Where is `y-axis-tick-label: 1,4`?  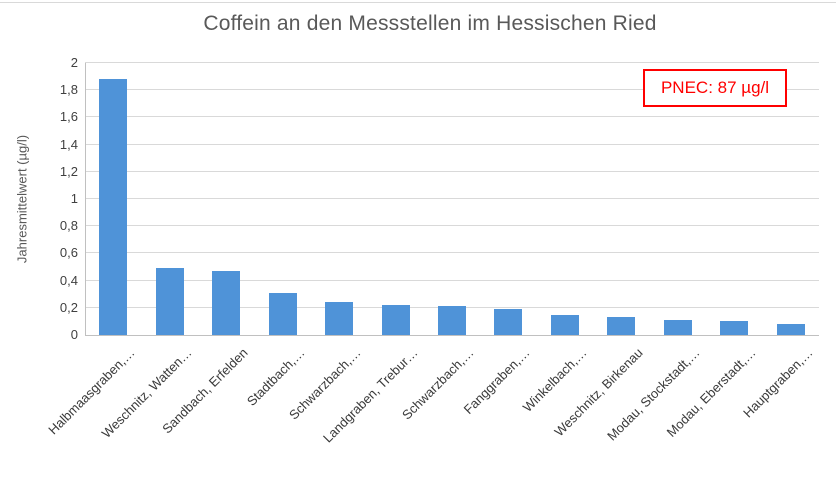
y-axis-tick-label: 1,4 is located at coordinates (68, 144).